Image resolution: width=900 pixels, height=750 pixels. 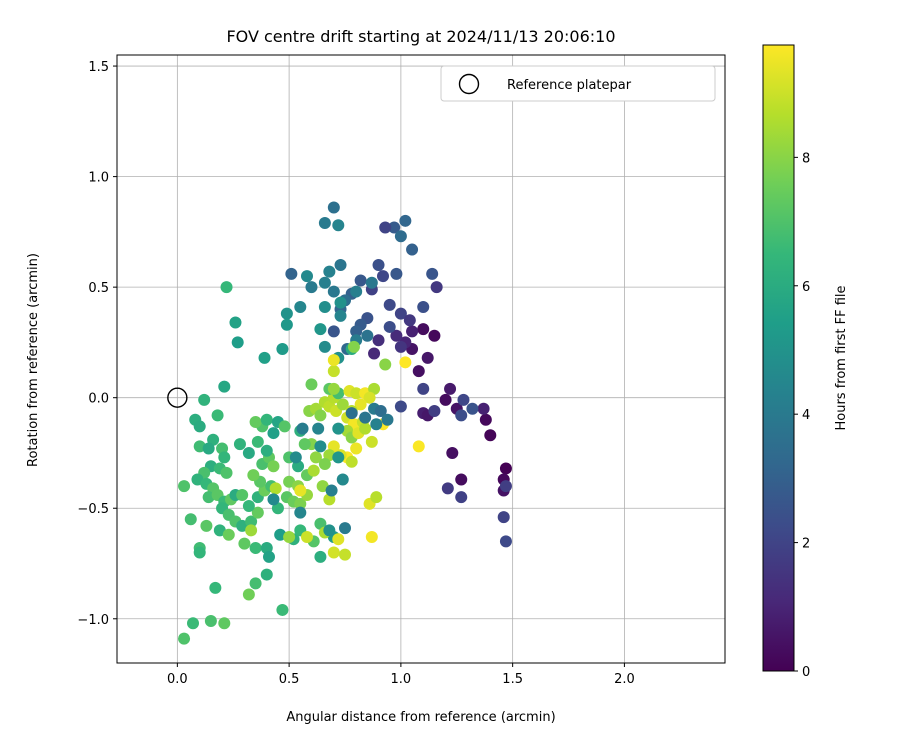 I want to click on colorbar-tick-label: 2, so click(x=806, y=544).